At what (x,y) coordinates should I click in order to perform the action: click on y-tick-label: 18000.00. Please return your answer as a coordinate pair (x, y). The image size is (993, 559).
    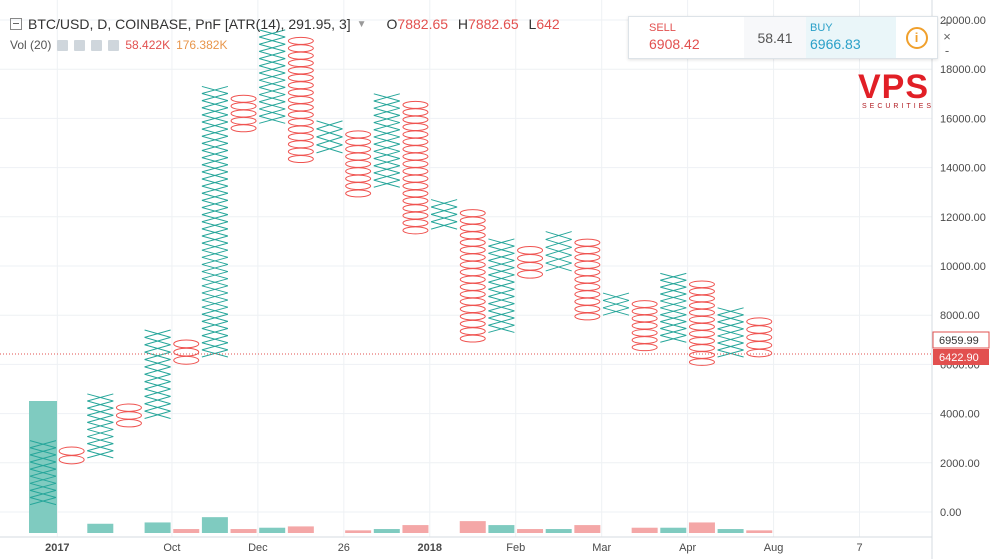
    Looking at the image, I should click on (963, 70).